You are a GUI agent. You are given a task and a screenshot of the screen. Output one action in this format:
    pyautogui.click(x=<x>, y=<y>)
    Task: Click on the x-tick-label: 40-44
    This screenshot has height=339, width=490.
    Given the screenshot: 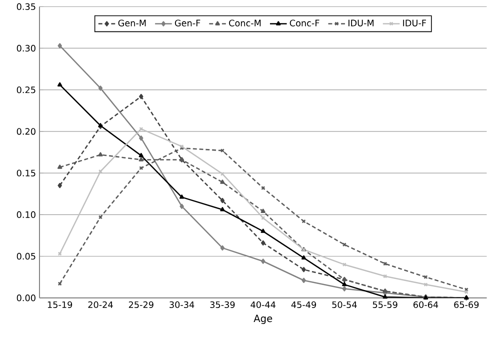 What is the action you would take?
    pyautogui.click(x=263, y=304)
    